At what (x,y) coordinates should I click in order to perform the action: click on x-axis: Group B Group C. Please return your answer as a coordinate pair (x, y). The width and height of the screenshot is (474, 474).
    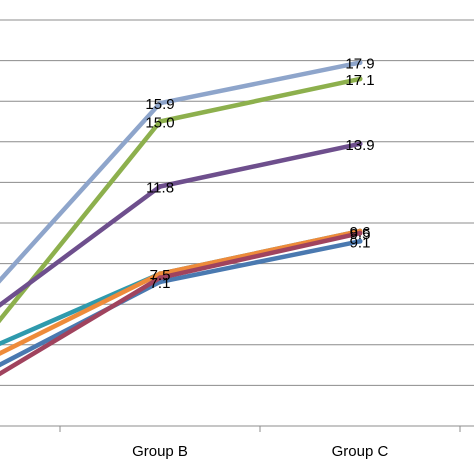
    Looking at the image, I should click on (237, 442).